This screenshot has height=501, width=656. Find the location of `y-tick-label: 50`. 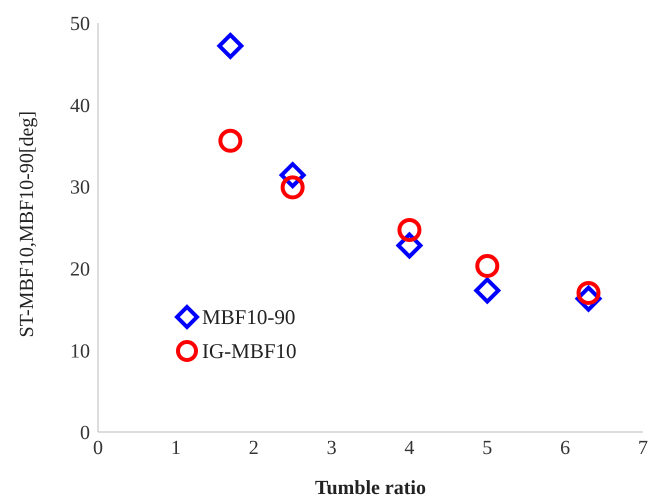

y-tick-label: 50 is located at coordinates (80, 24).